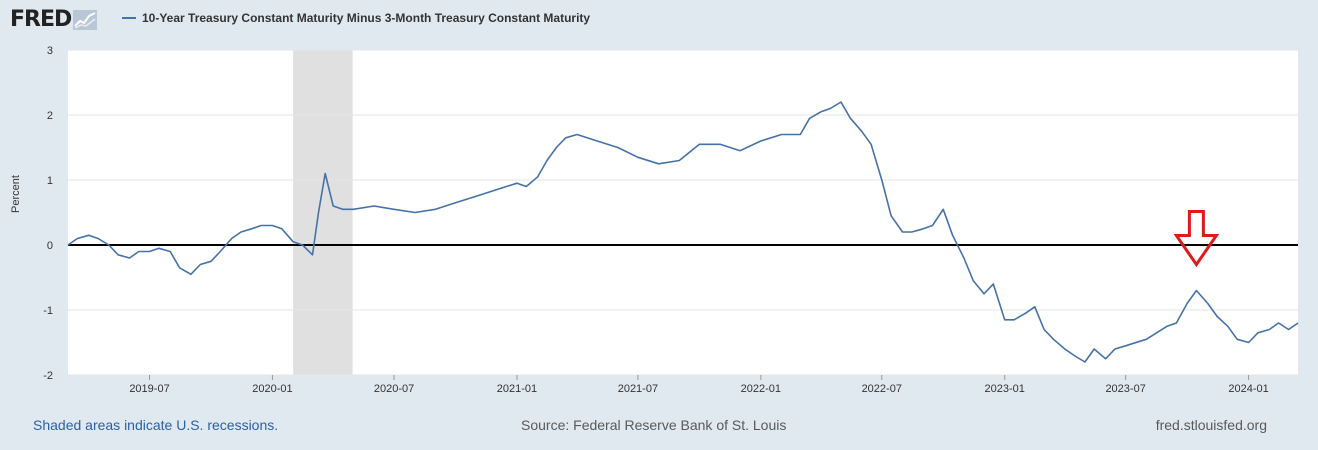 The height and width of the screenshot is (450, 1318). Describe the element at coordinates (272, 389) in the screenshot. I see `x-tick-label: 2020-01` at that location.